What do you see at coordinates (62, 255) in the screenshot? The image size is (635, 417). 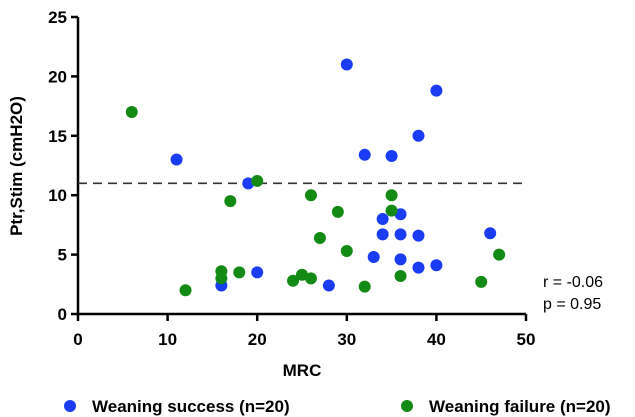 I see `y-tick-label: 5` at bounding box center [62, 255].